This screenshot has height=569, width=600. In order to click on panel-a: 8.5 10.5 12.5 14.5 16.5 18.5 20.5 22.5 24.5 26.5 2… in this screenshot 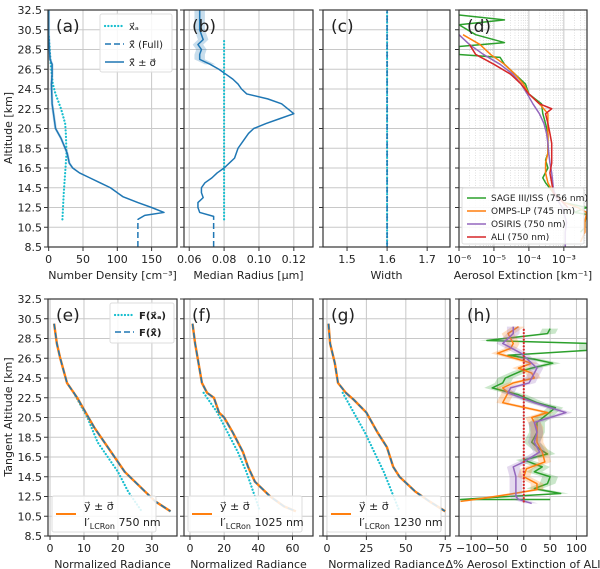, I will do `click(98, 143)`.